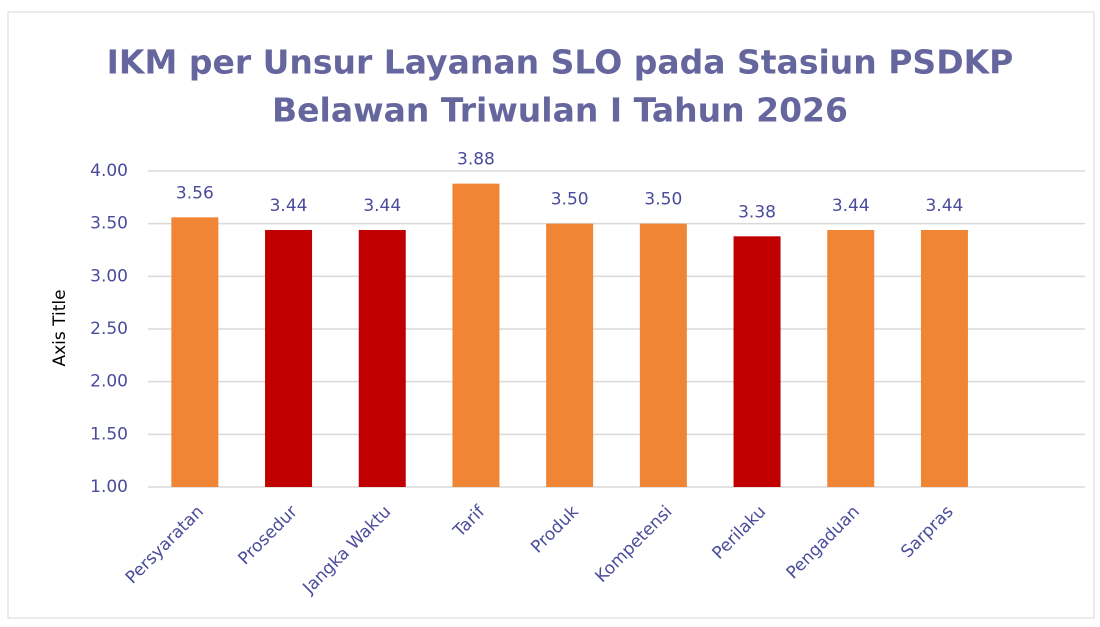 The height and width of the screenshot is (627, 1100). What do you see at coordinates (109, 434) in the screenshot?
I see `y-tick-label: 1.50` at bounding box center [109, 434].